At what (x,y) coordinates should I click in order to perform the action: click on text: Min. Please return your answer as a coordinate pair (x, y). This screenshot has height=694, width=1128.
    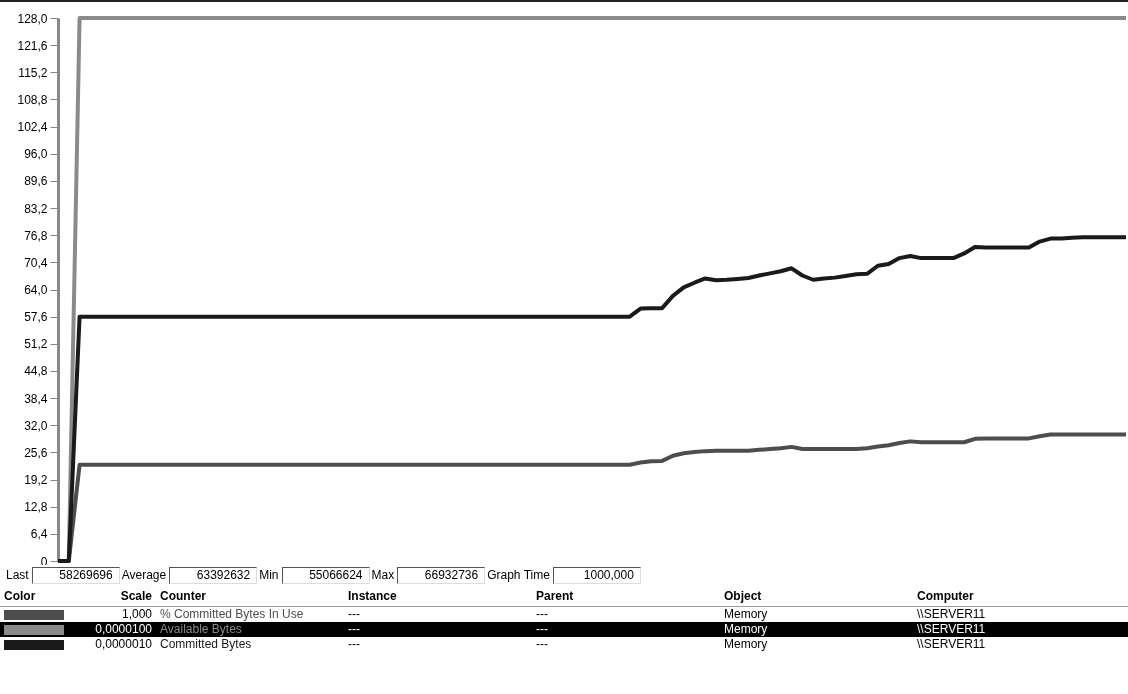
    Looking at the image, I should click on (269, 575).